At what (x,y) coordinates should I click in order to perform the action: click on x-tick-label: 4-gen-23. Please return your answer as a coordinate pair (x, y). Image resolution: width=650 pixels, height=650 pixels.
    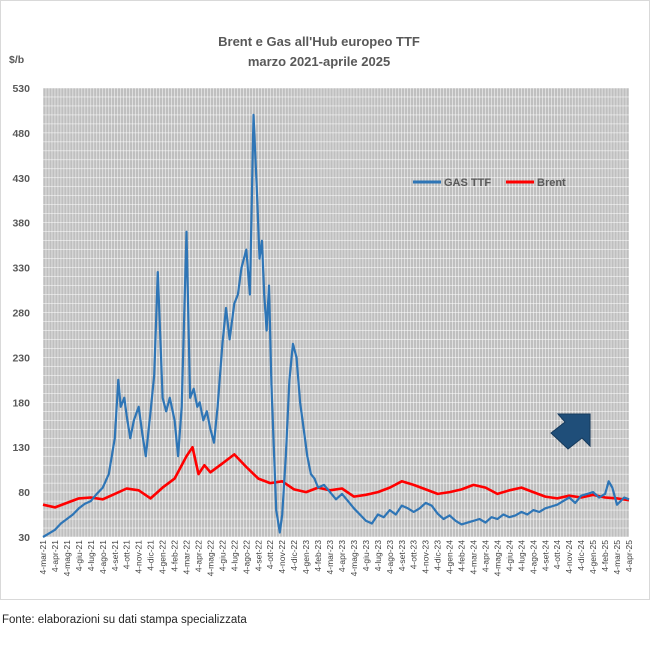
    Looking at the image, I should click on (306, 557).